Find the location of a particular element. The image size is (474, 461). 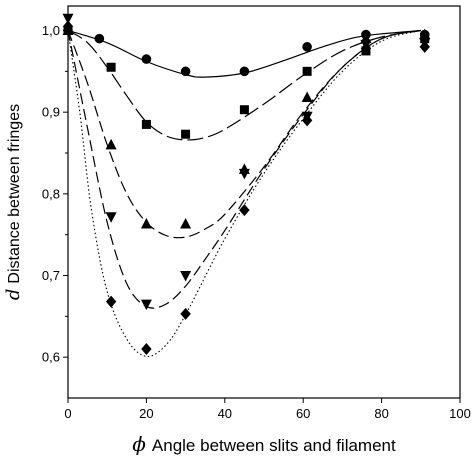

series-circle is located at coordinates (246, 51).